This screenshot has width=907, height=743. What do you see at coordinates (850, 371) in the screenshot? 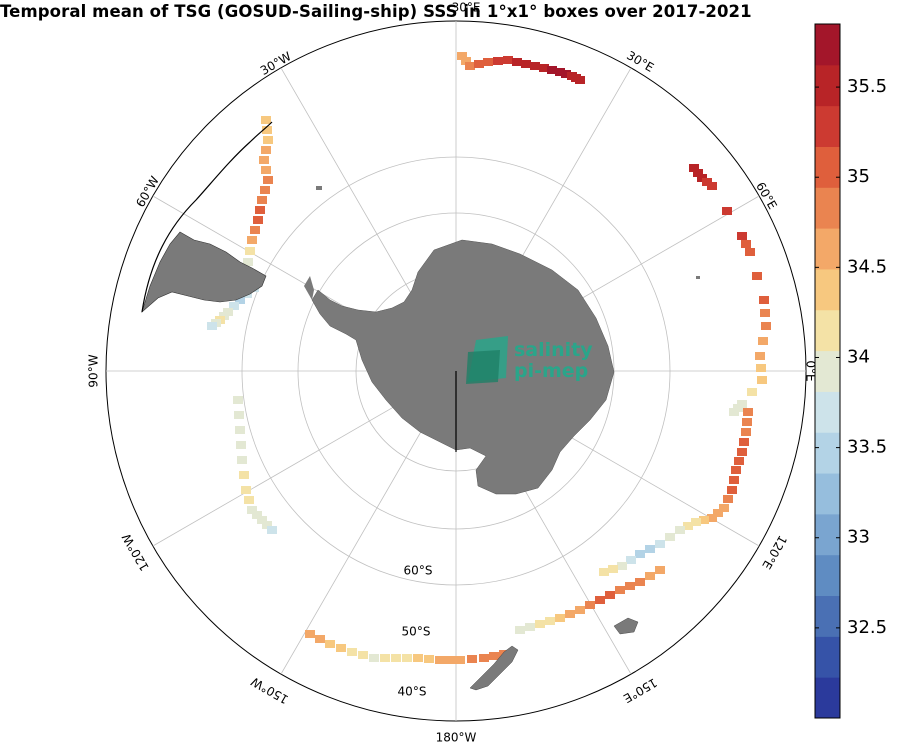
I see `colorbar: 32.5 33 33.5 34 34.5 35 35.5` at bounding box center [850, 371].